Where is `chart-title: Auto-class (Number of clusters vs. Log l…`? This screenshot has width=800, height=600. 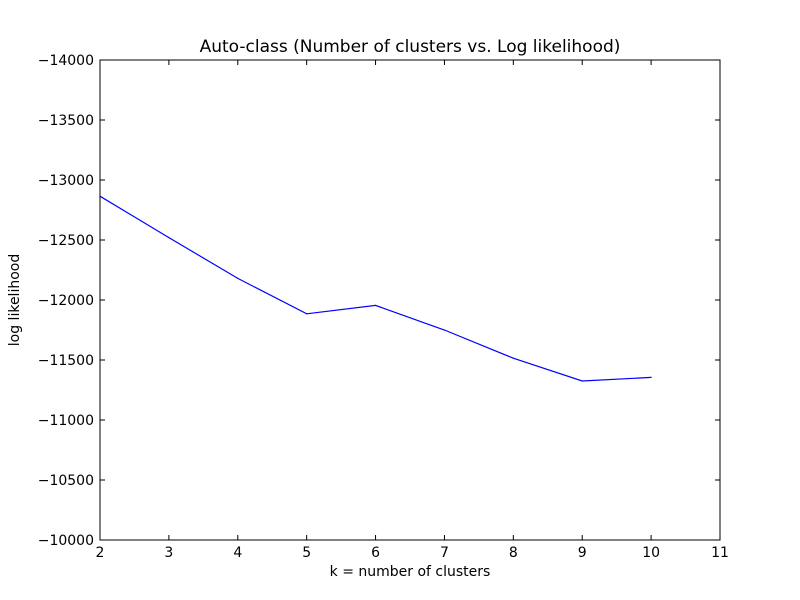
chart-title: Auto-class (Number of clusters vs. Log l… is located at coordinates (410, 47).